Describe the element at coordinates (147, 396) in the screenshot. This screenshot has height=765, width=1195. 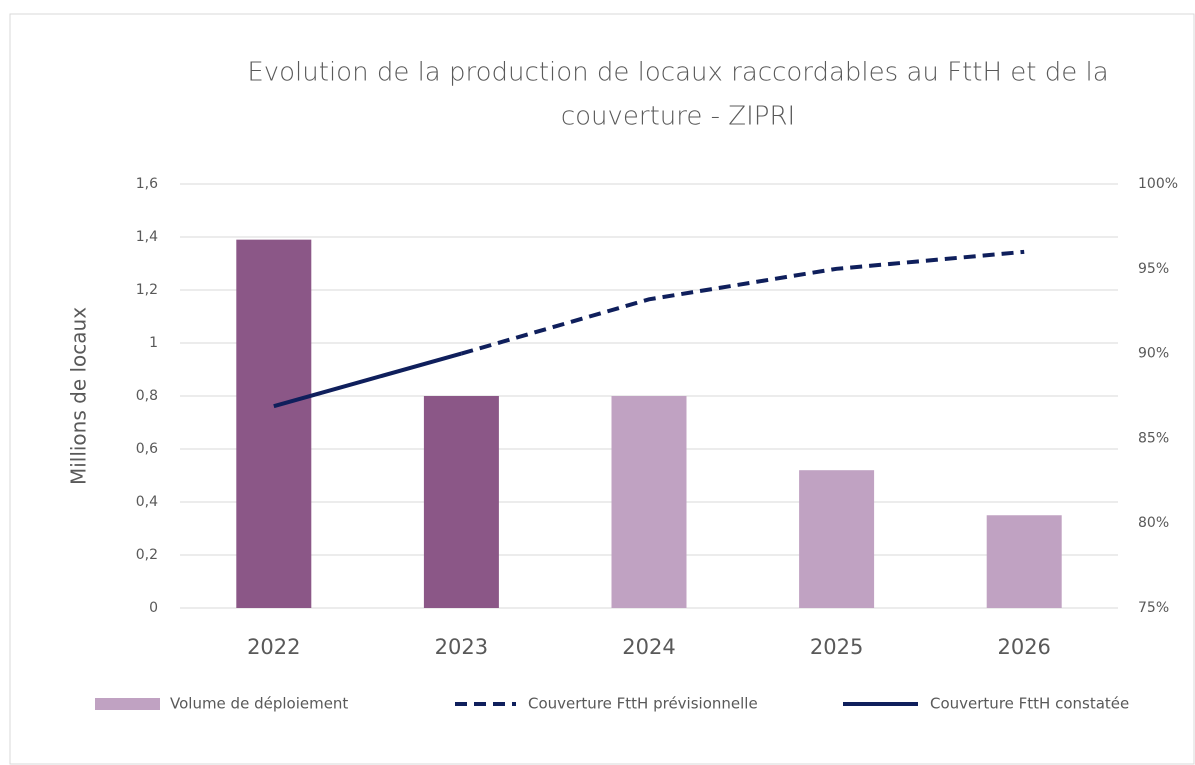
I see `y-tick-label: 0,8` at that location.